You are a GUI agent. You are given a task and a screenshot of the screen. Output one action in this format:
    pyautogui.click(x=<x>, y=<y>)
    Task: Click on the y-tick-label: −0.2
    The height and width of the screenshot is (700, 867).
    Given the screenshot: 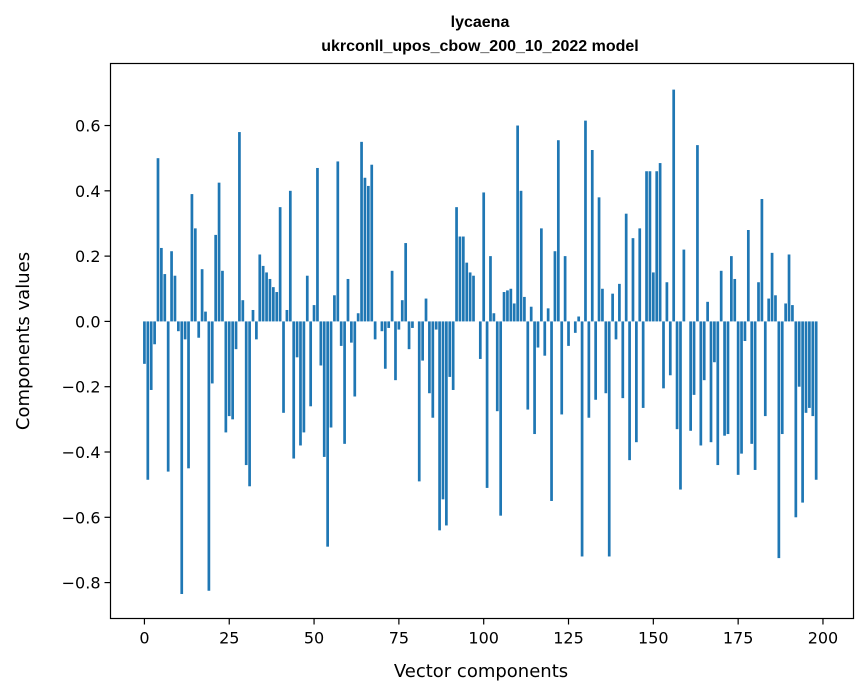 What is the action you would take?
    pyautogui.click(x=81, y=387)
    